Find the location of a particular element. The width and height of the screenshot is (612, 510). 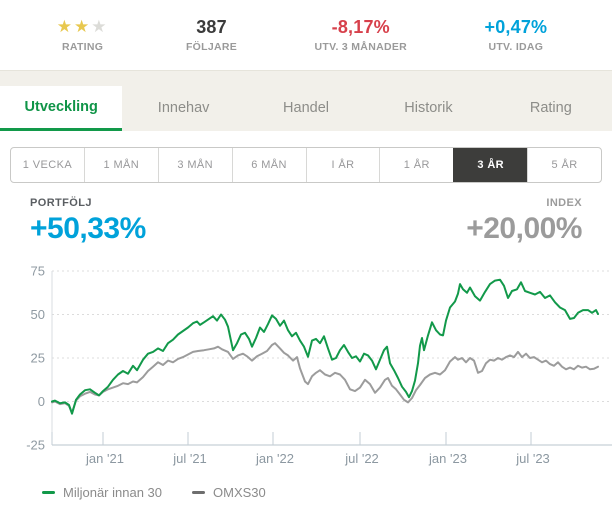

range-3-ar: 3 ÅR is located at coordinates (490, 165).